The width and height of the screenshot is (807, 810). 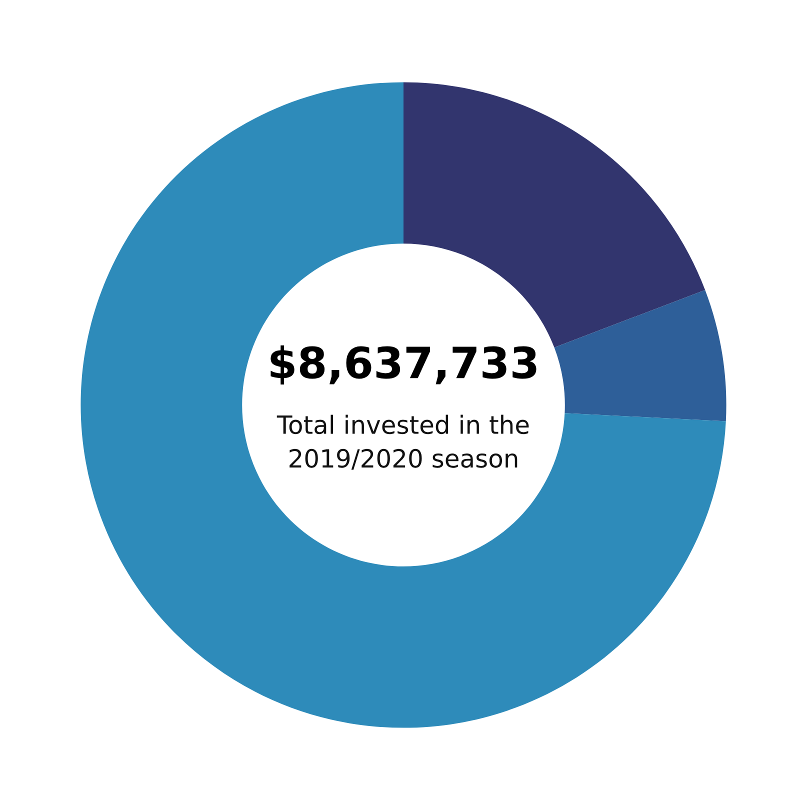 I want to click on text: Total invested in the 2019/2020 season, so click(x=402, y=442).